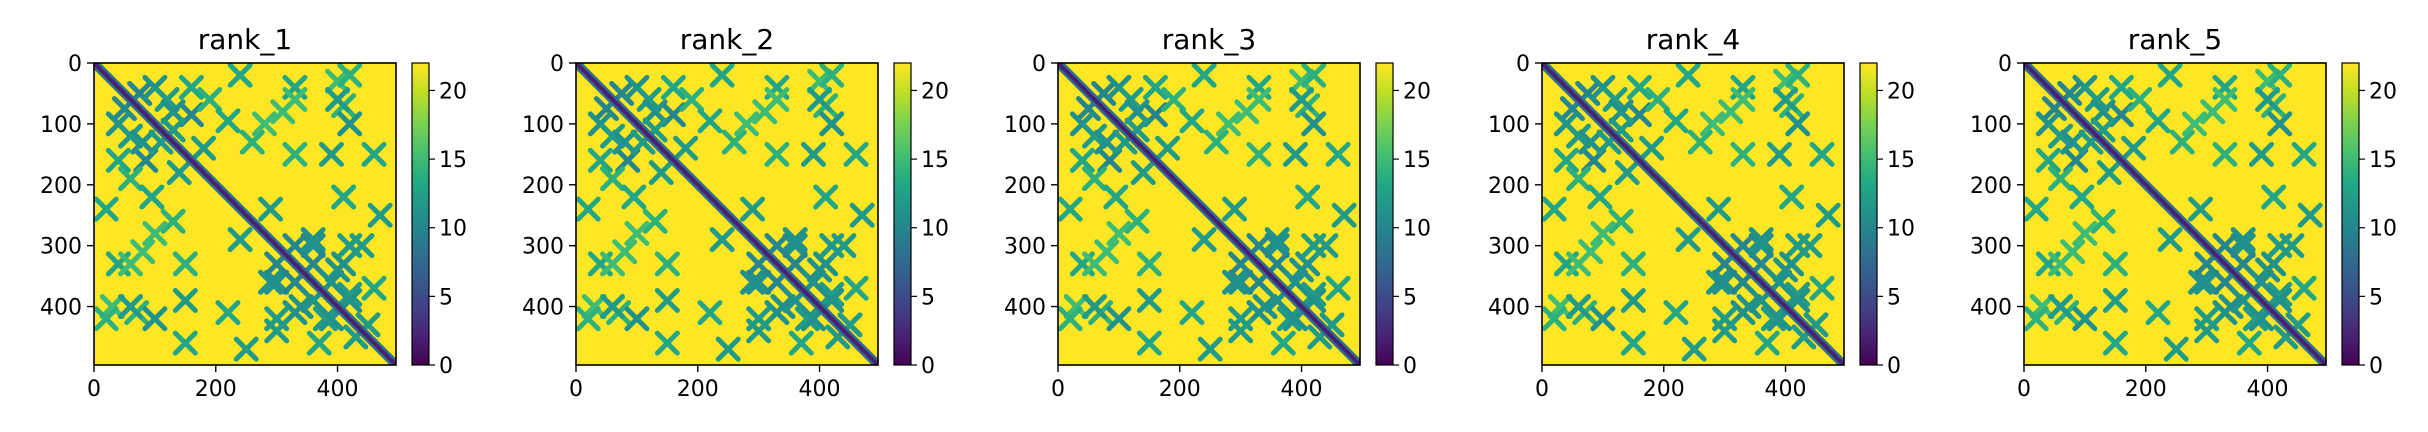 The width and height of the screenshot is (2428, 432). Describe the element at coordinates (2383, 91) in the screenshot. I see `colorbar-tick-label: 20` at that location.